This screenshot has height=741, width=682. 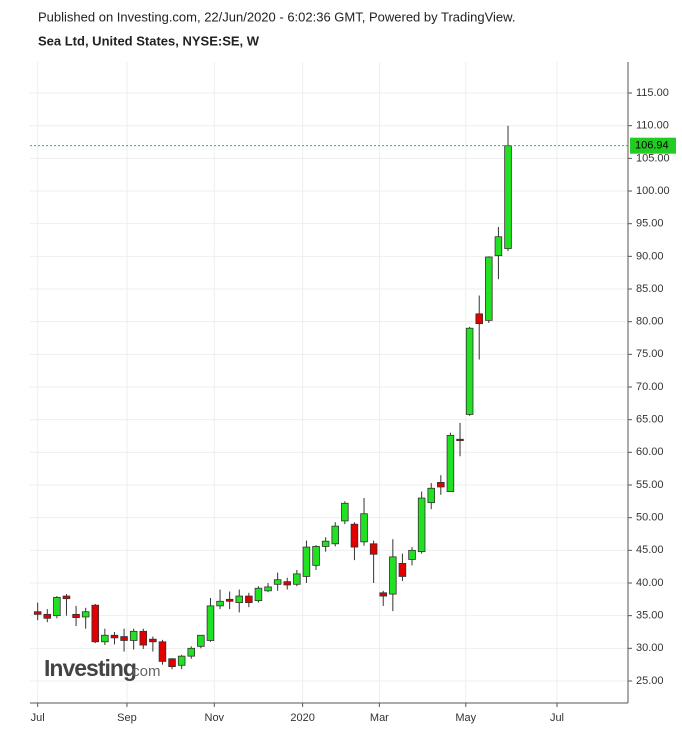 I want to click on y-tick-label: 70.00, so click(x=650, y=387).